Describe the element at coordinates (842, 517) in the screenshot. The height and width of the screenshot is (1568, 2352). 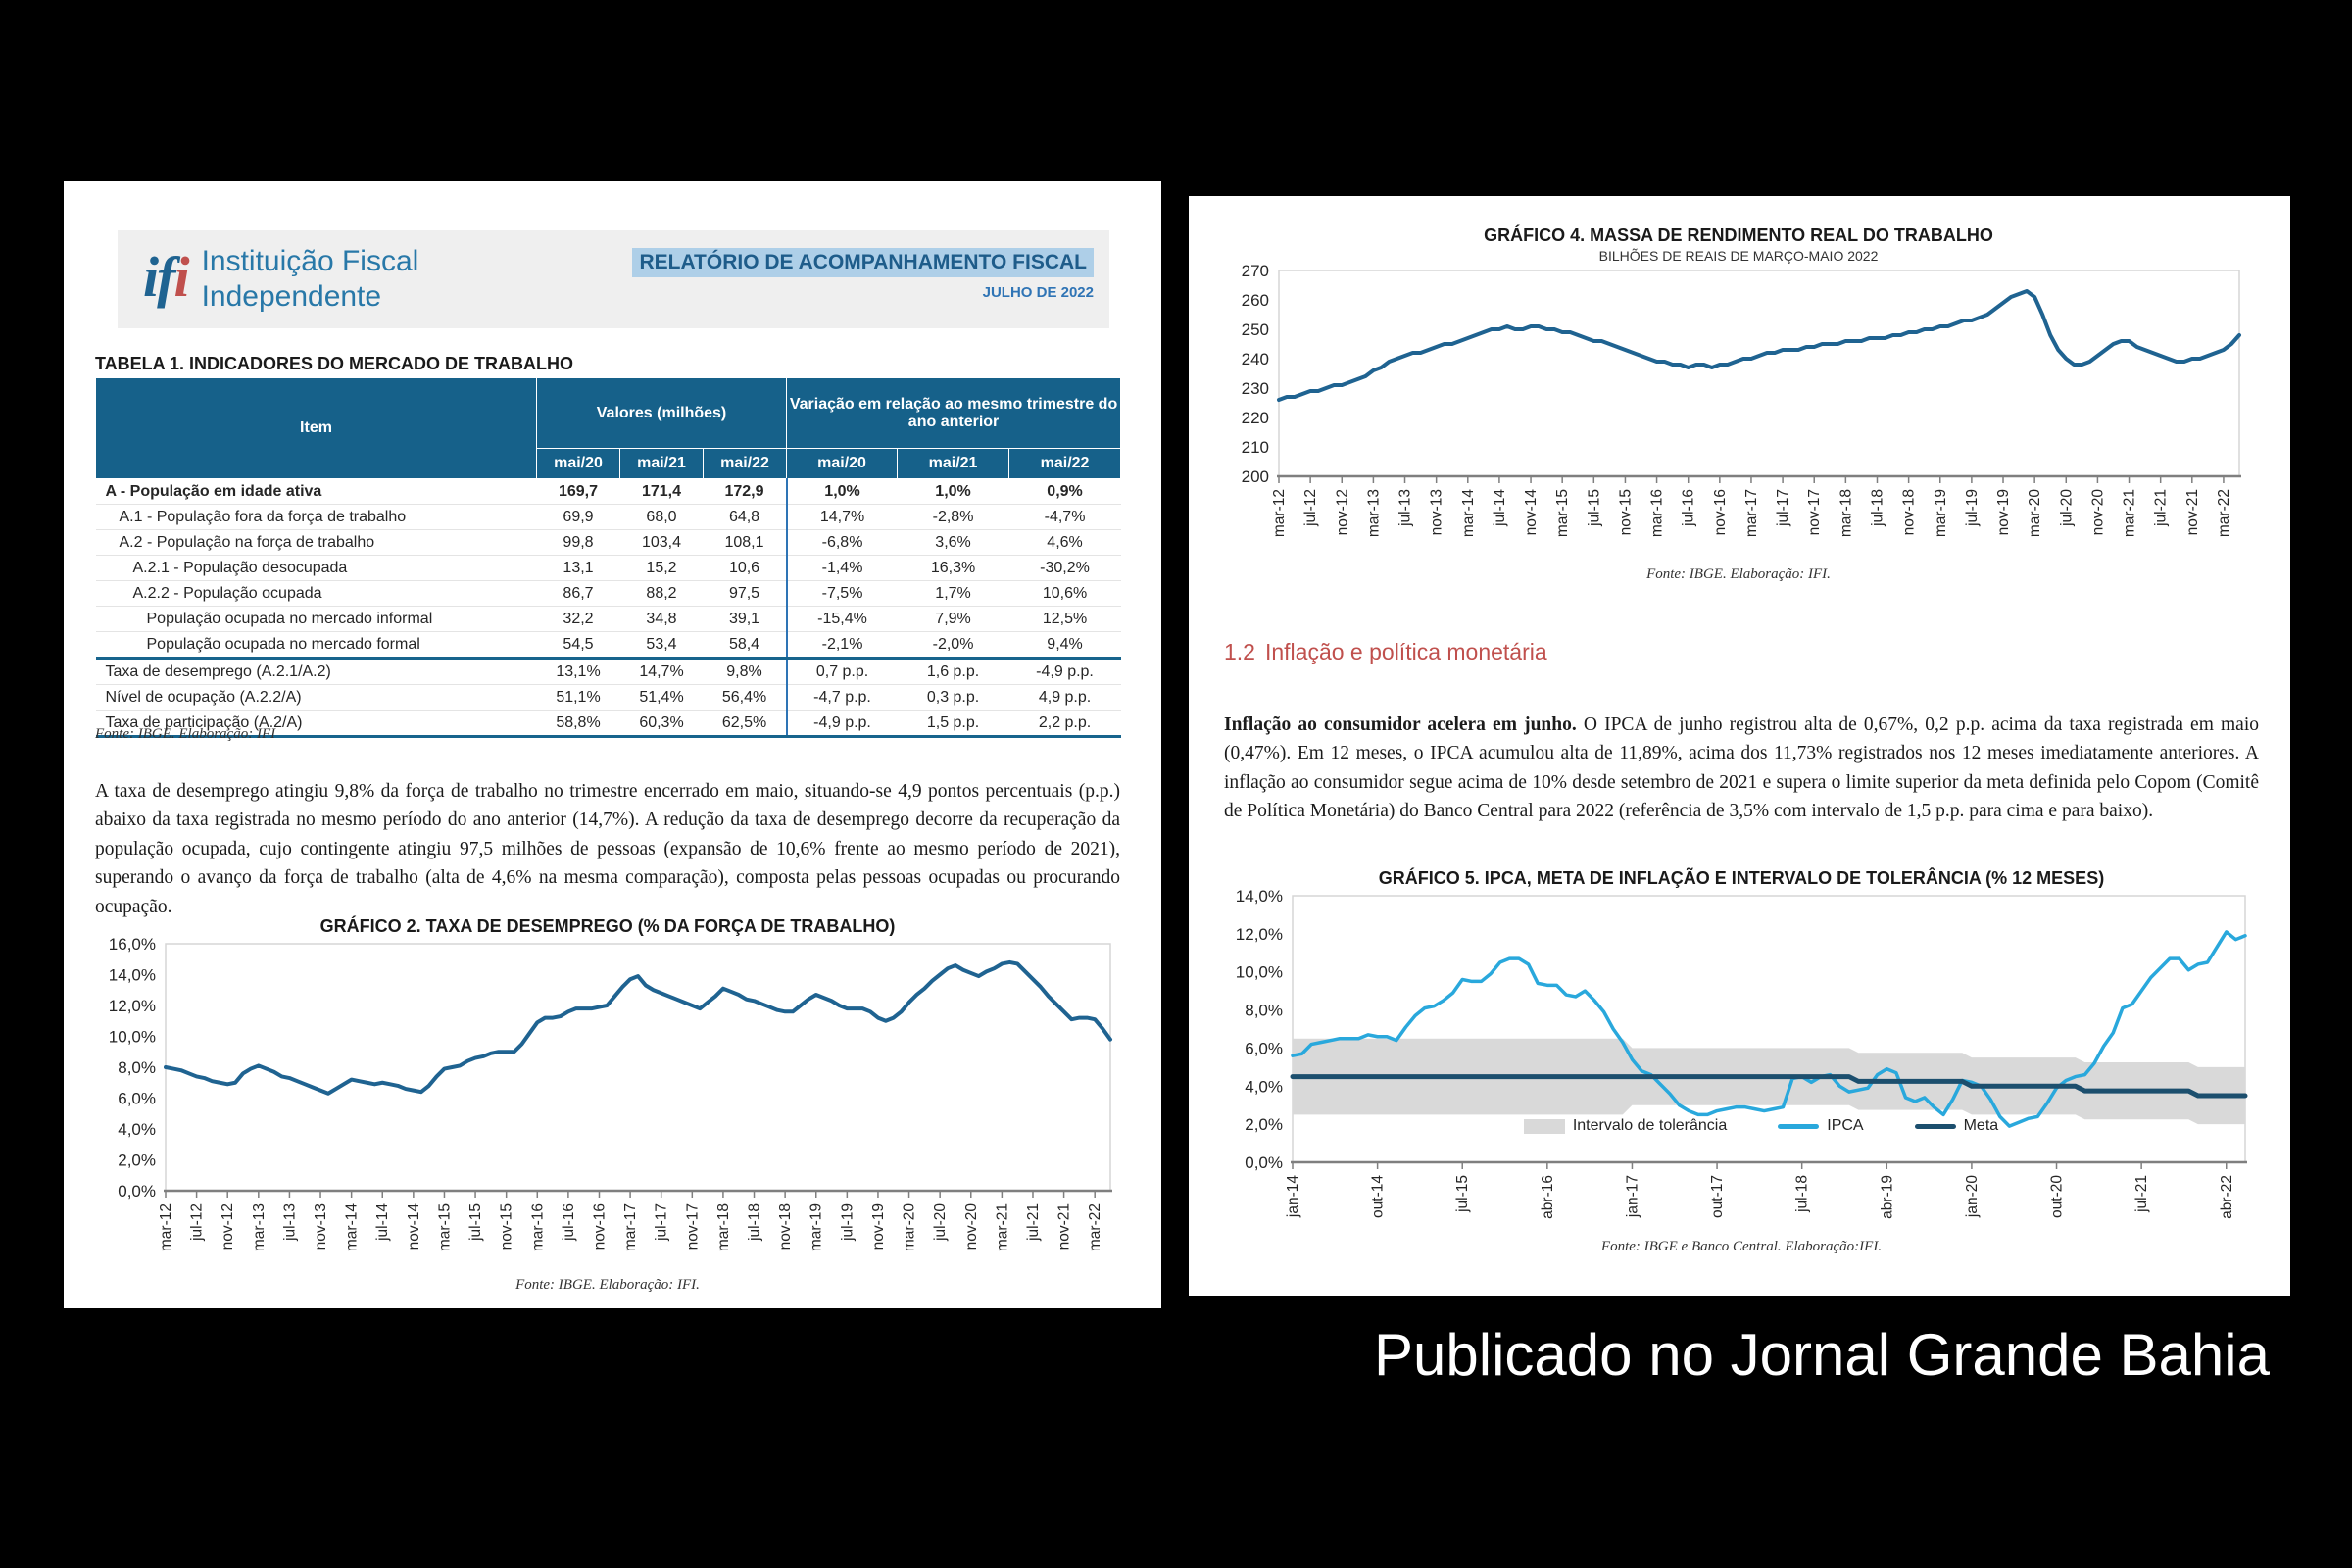
I see `row-value: 14,7%` at that location.